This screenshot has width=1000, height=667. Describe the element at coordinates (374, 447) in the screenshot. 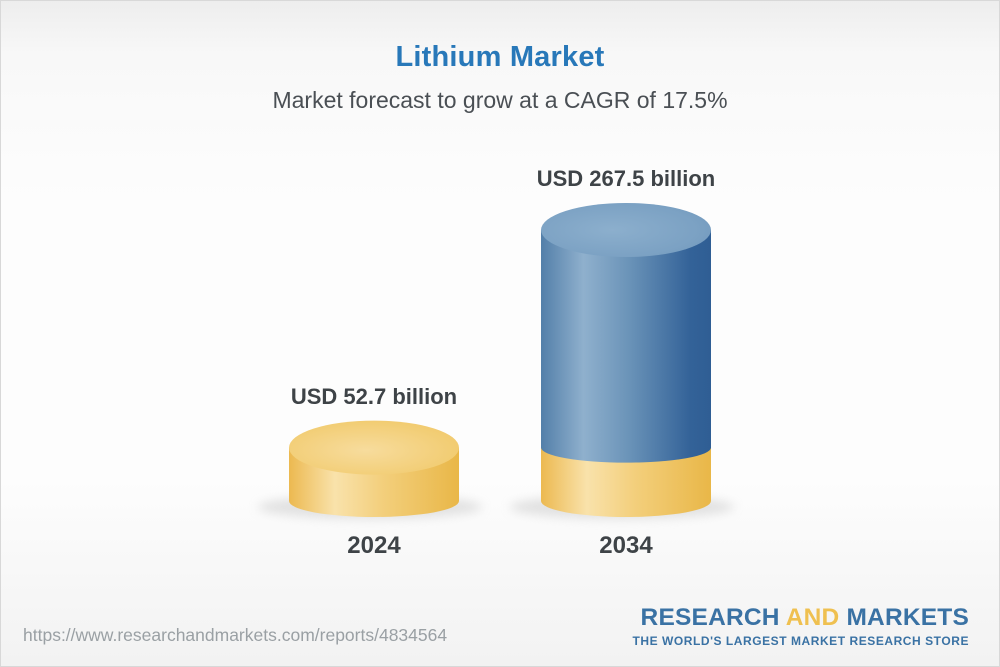

I see `bar-2024-top-face` at that location.